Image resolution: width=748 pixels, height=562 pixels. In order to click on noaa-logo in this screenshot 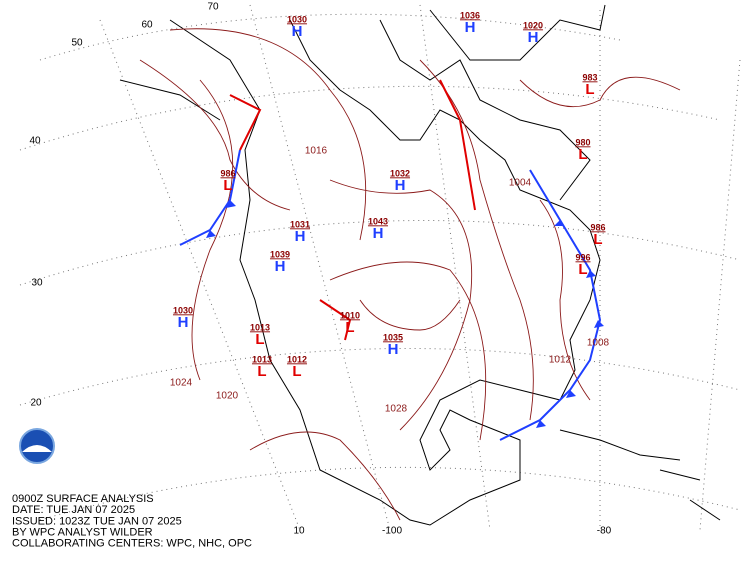, I will do `click(37, 446)`.